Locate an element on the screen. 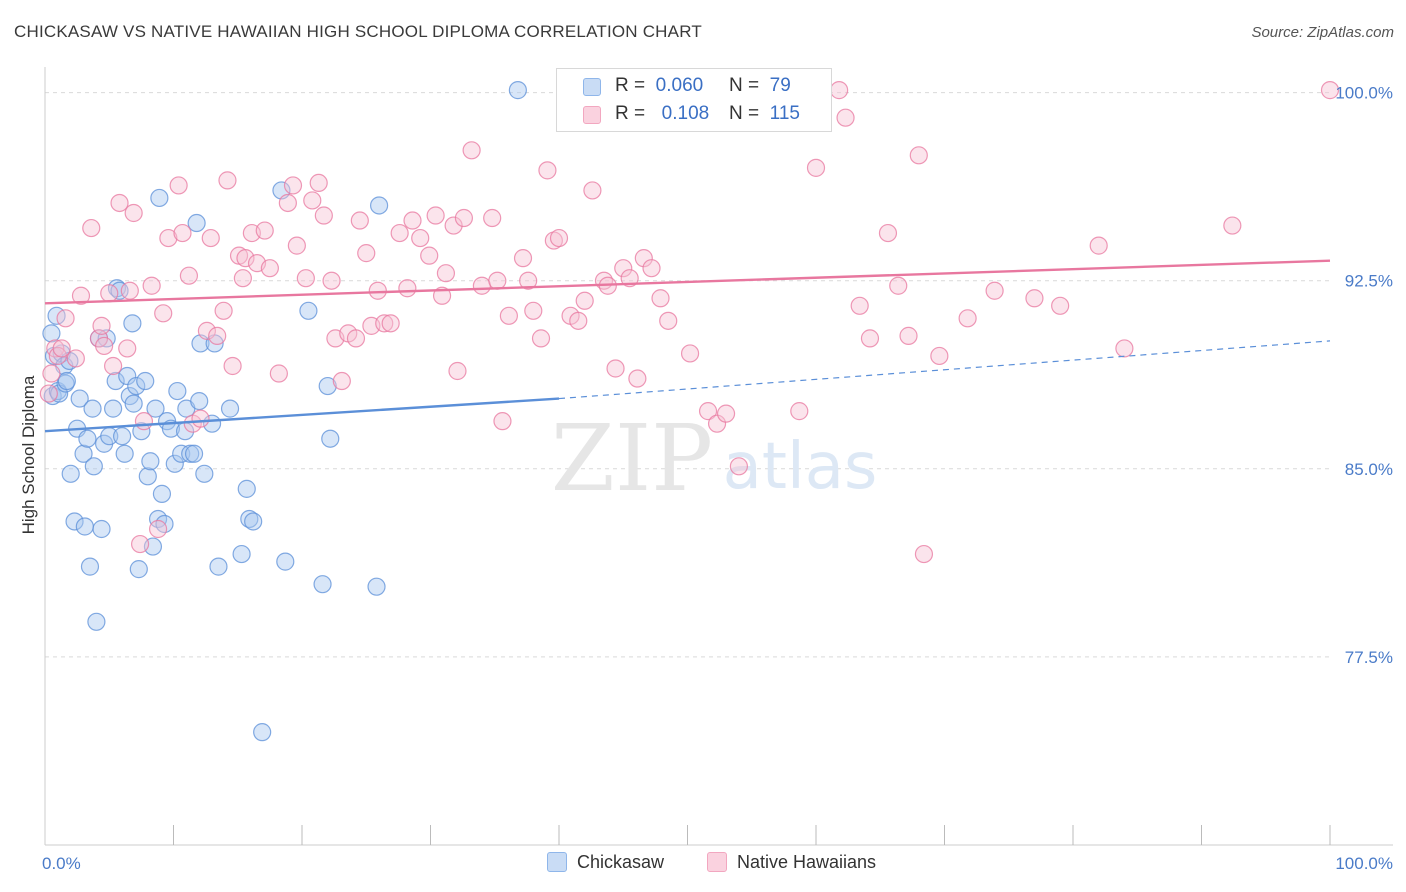 The width and height of the screenshot is (1406, 892). legend-n-chickasaw: N = 79 is located at coordinates (760, 85).